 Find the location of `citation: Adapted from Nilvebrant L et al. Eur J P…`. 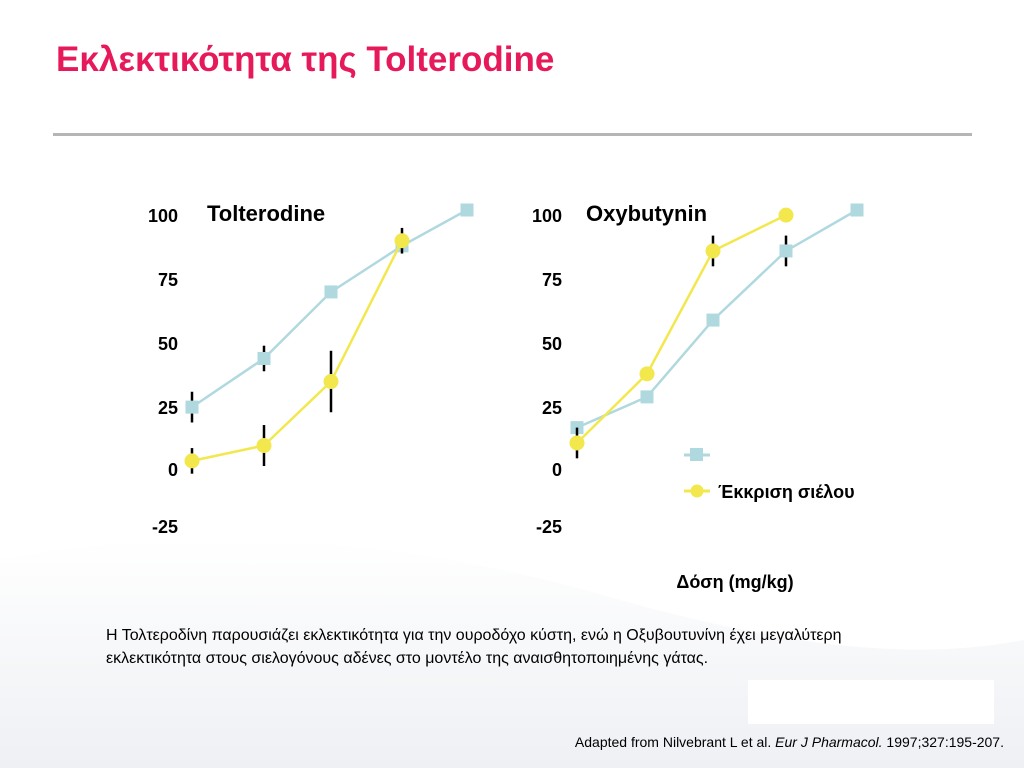

citation: Adapted from Nilvebrant L et al. Eur J P… is located at coordinates (789, 742).